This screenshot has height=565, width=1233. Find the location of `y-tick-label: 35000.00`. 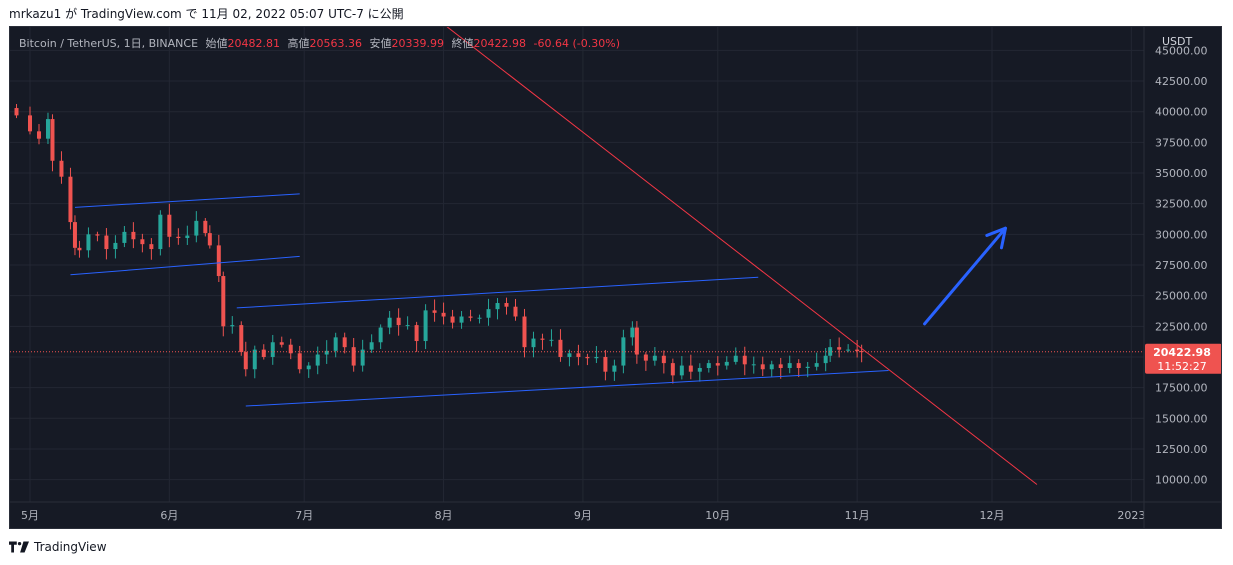

y-tick-label: 35000.00 is located at coordinates (1181, 173).